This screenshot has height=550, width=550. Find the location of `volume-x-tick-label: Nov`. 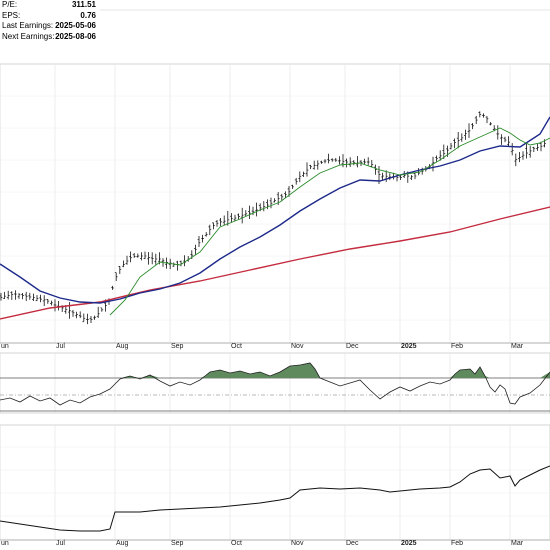

volume-x-tick-label: Nov is located at coordinates (297, 543).